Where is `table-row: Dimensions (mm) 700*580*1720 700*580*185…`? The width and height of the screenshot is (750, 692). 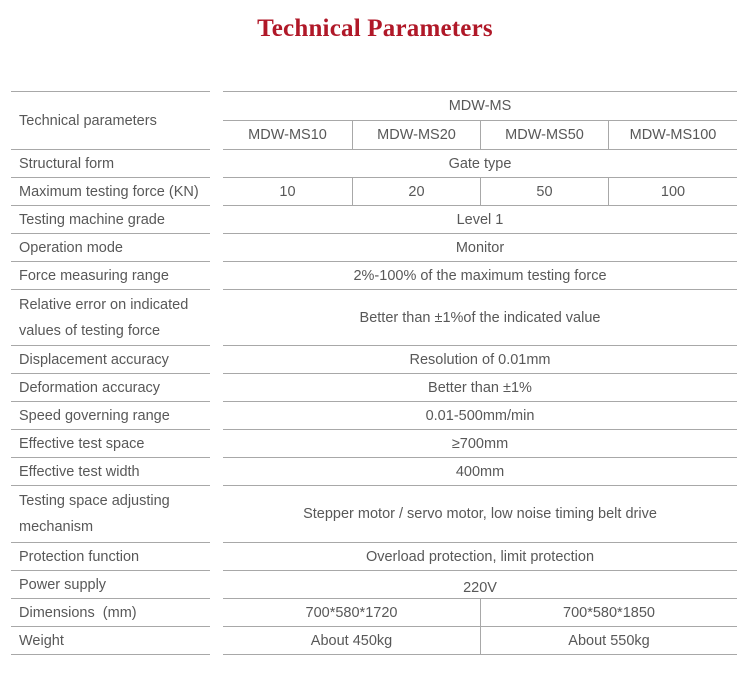
table-row: Dimensions (mm) 700*580*1720 700*580*185… is located at coordinates (374, 613).